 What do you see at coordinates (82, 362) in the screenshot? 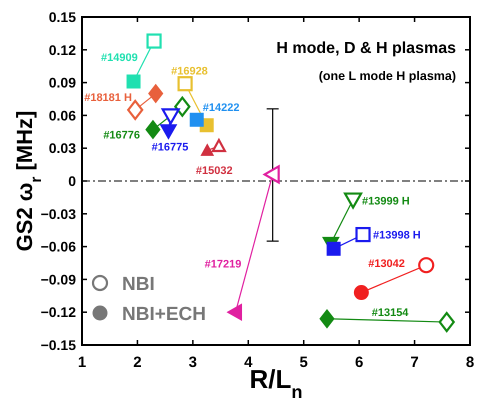
I see `x-tick-label: 1` at bounding box center [82, 362].